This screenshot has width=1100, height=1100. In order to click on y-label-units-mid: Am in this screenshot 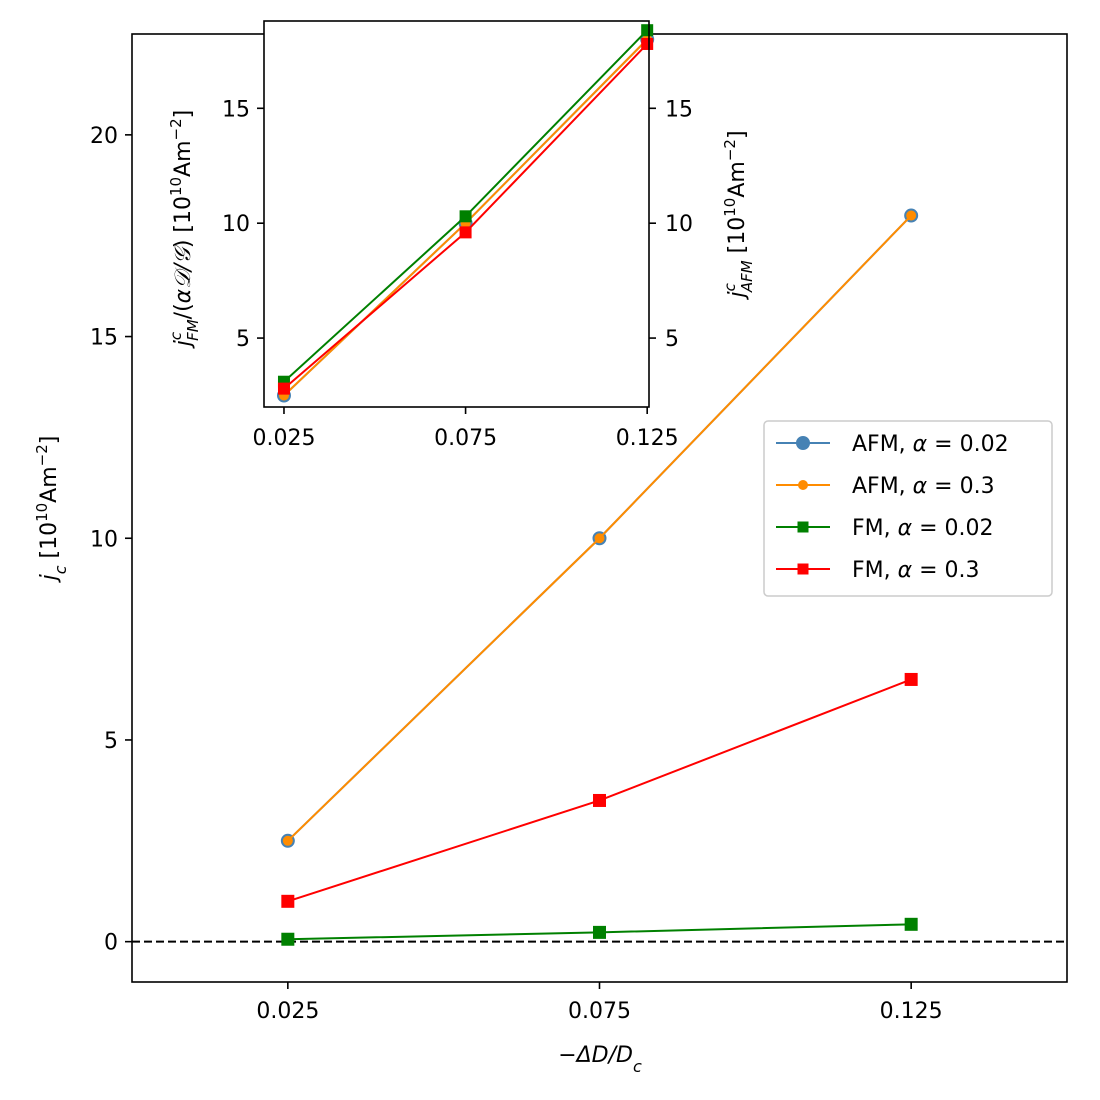, I will do `click(49, 484)`.